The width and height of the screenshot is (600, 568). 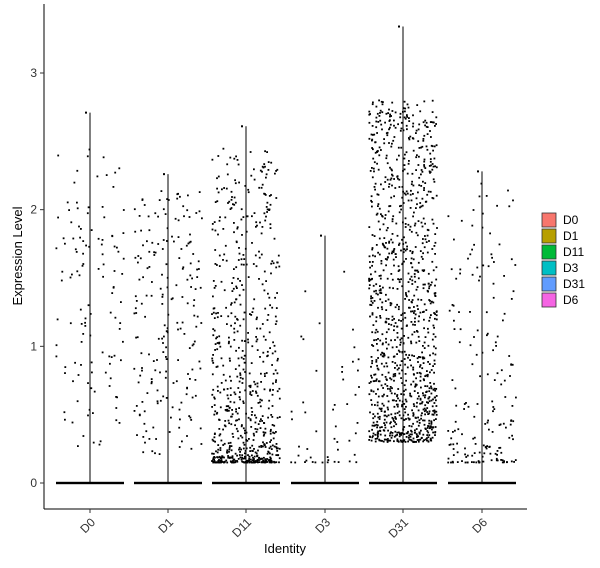 I want to click on points-D1, so click(x=168, y=314).